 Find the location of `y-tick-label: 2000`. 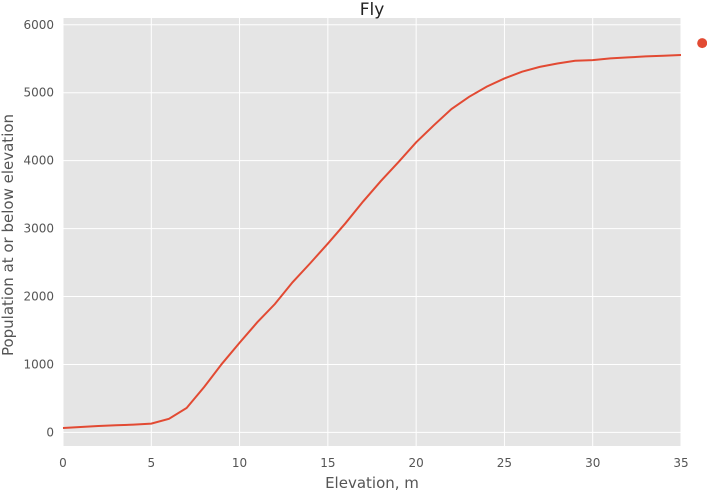

y-tick-label: 2000 is located at coordinates (38, 297).